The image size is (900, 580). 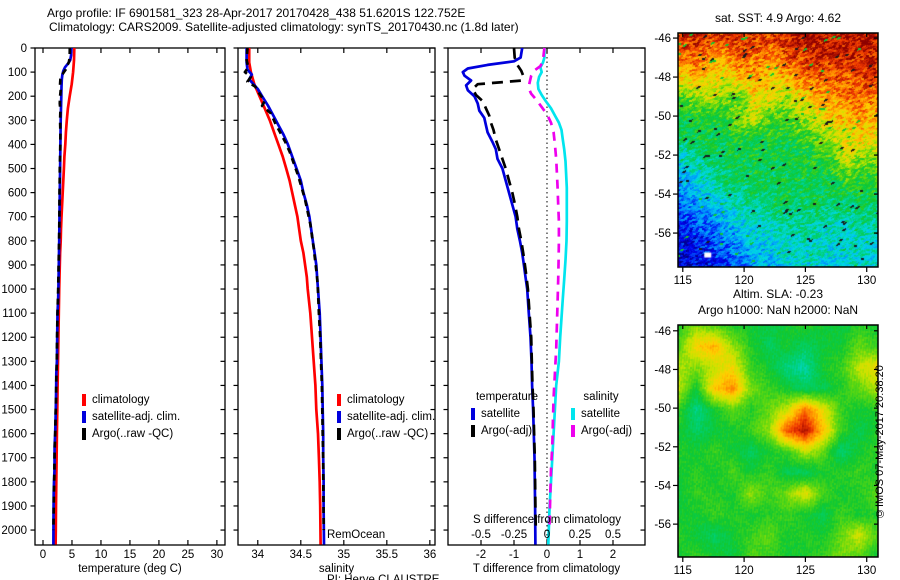 What do you see at coordinates (130, 569) in the screenshot?
I see `temperature-profile-x-axis-label: temperature (deg C)` at bounding box center [130, 569].